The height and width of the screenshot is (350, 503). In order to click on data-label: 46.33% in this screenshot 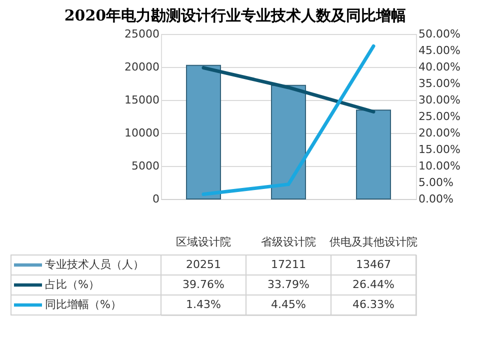, I will do `click(373, 304)`.